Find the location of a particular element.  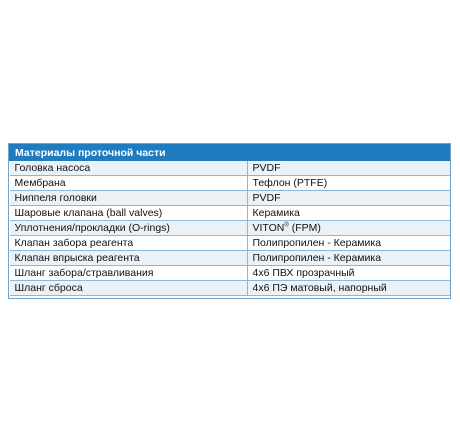

material-value: VITON® (FPM) is located at coordinates (349, 228).